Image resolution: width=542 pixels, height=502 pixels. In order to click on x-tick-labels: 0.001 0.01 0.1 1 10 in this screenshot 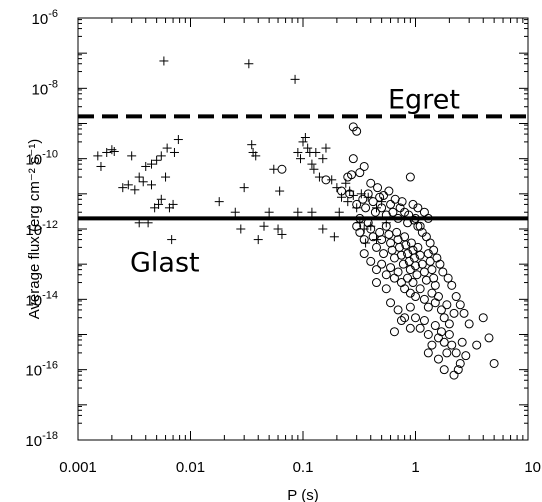, I will do `click(300, 467)`.